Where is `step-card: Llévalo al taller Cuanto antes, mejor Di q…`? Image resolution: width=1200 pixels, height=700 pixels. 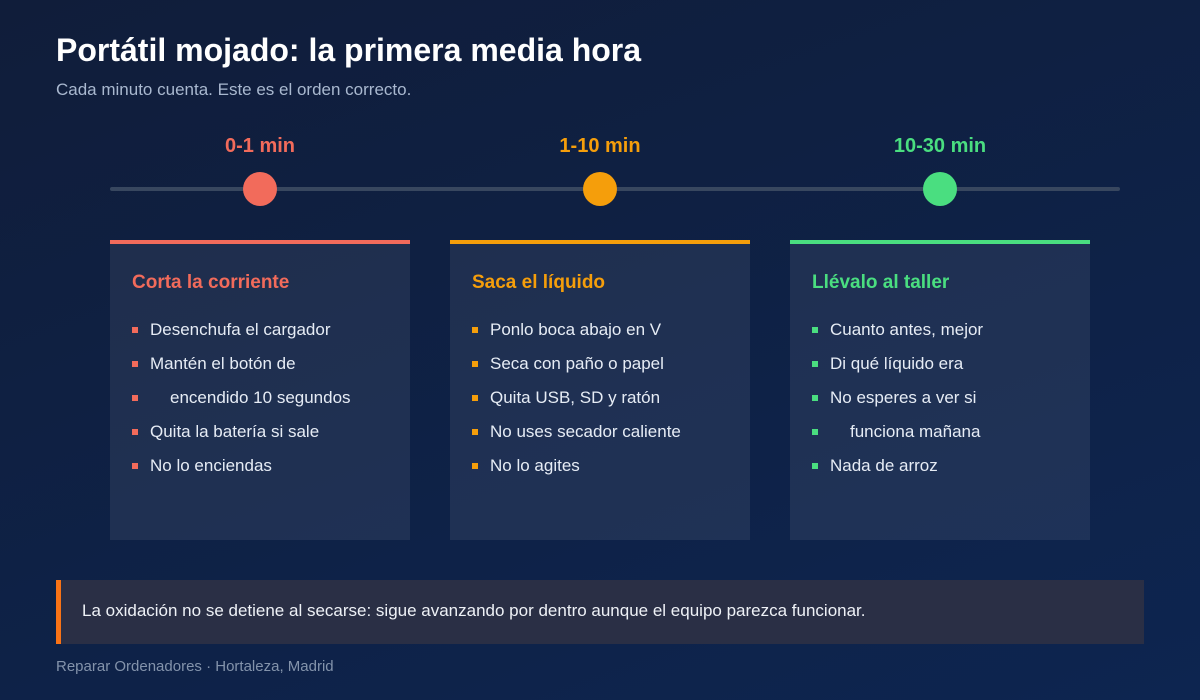 step-card: Llévalo al taller Cuanto antes, mejor Di q… is located at coordinates (940, 390).